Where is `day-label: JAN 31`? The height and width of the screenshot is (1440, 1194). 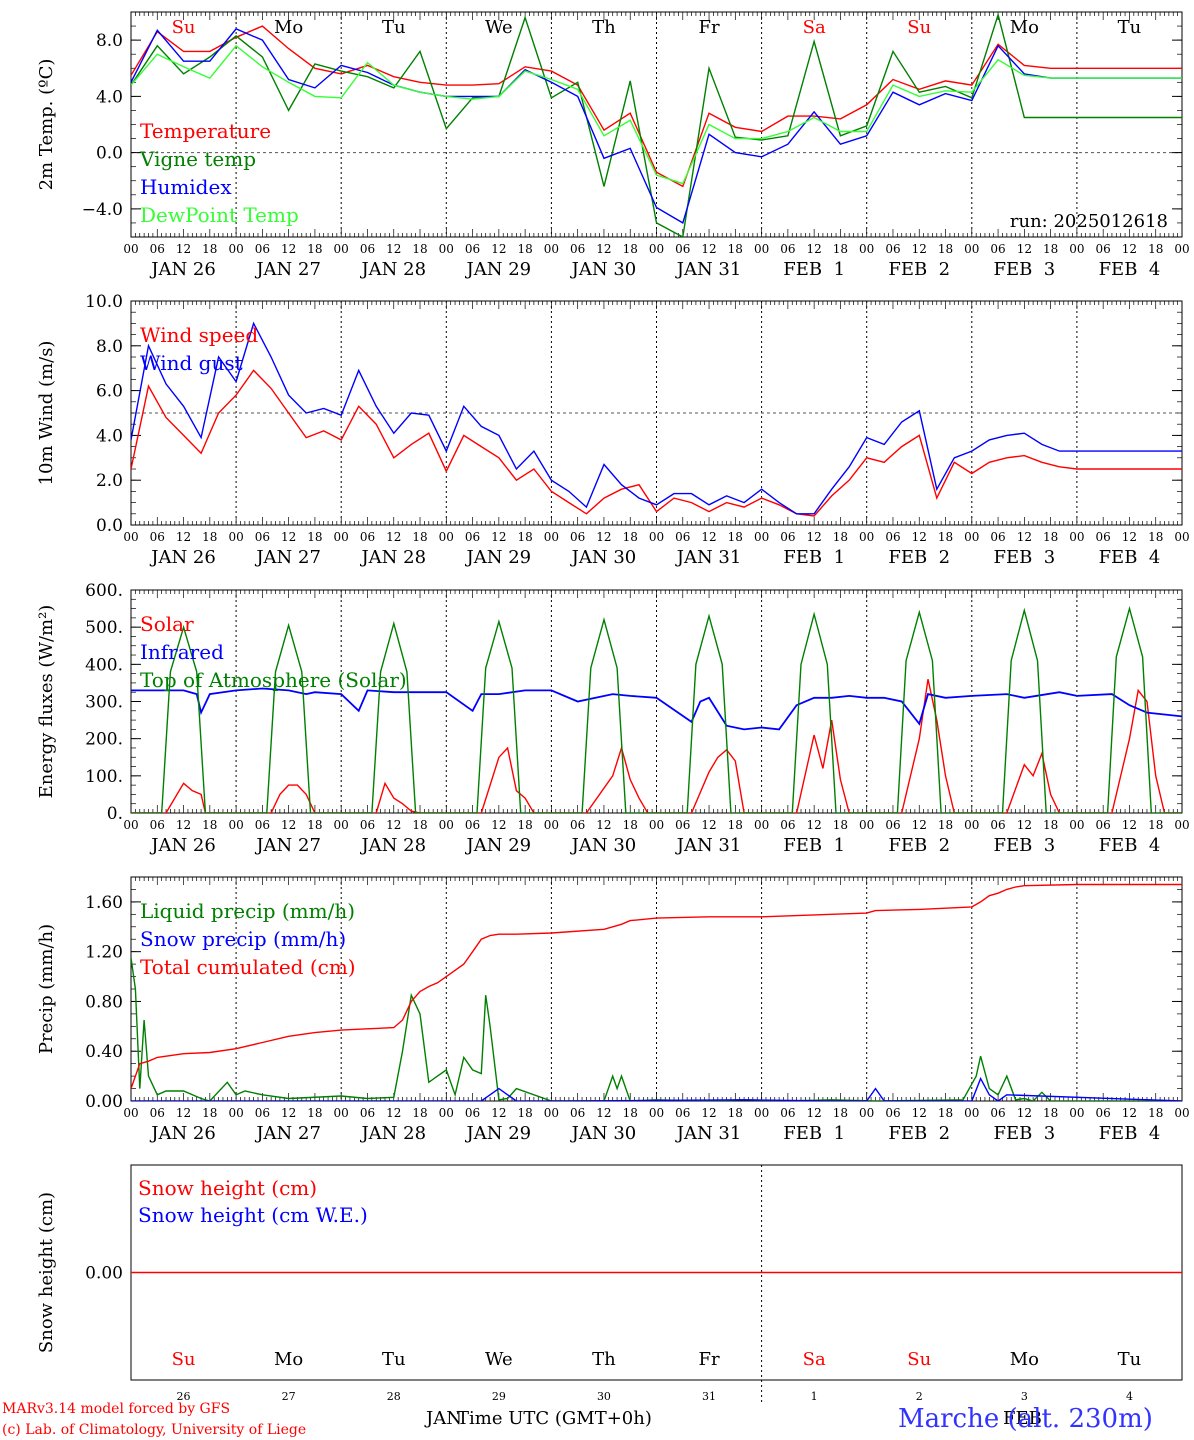 day-label: JAN 31 is located at coordinates (708, 557).